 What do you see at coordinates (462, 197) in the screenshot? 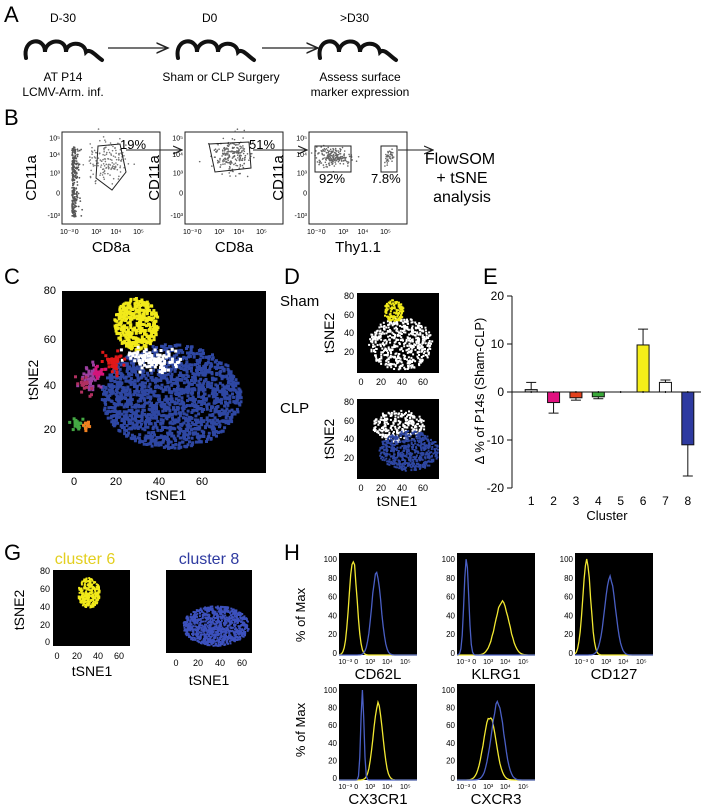
I see `analysis-line3: analysis` at bounding box center [462, 197].